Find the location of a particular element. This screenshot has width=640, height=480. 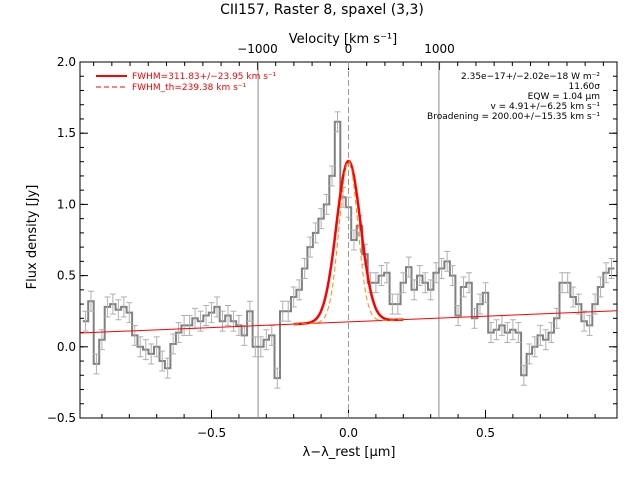

fit-curve is located at coordinates (348, 242).